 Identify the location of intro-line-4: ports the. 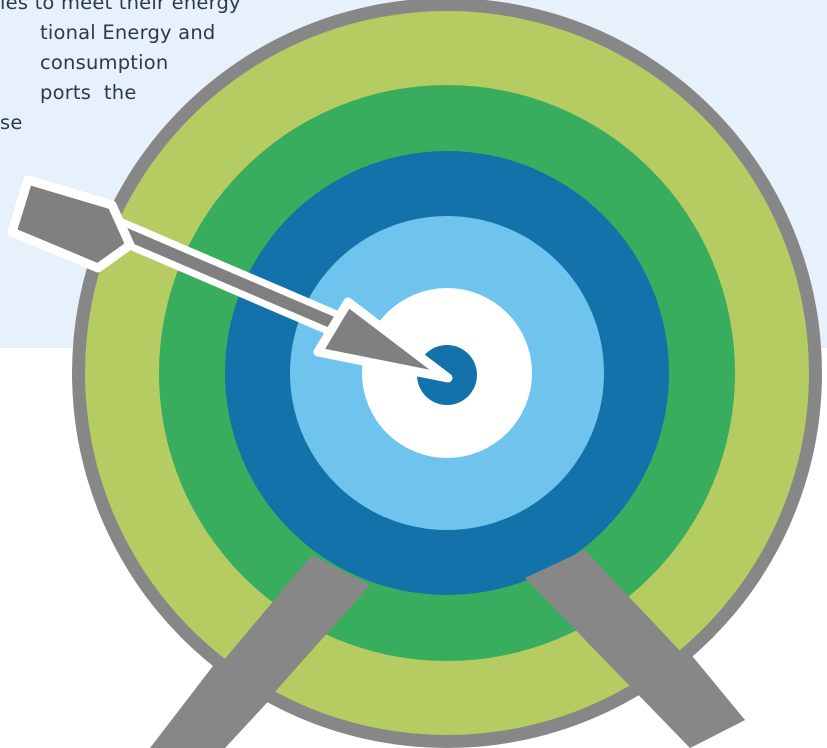
(88, 92).